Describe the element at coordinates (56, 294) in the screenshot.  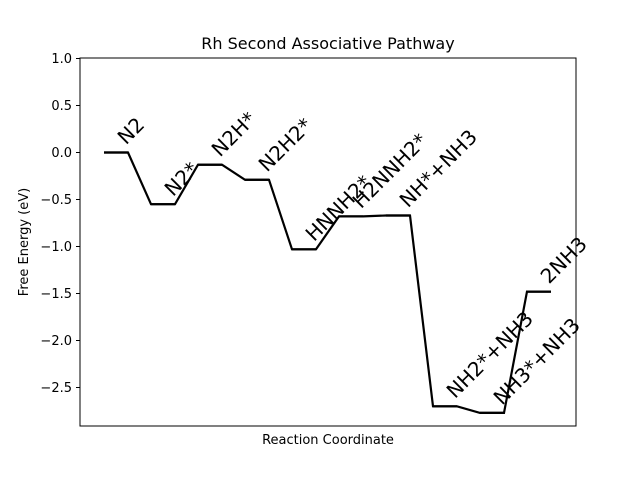
I see `y-tick-label: −1.5` at that location.